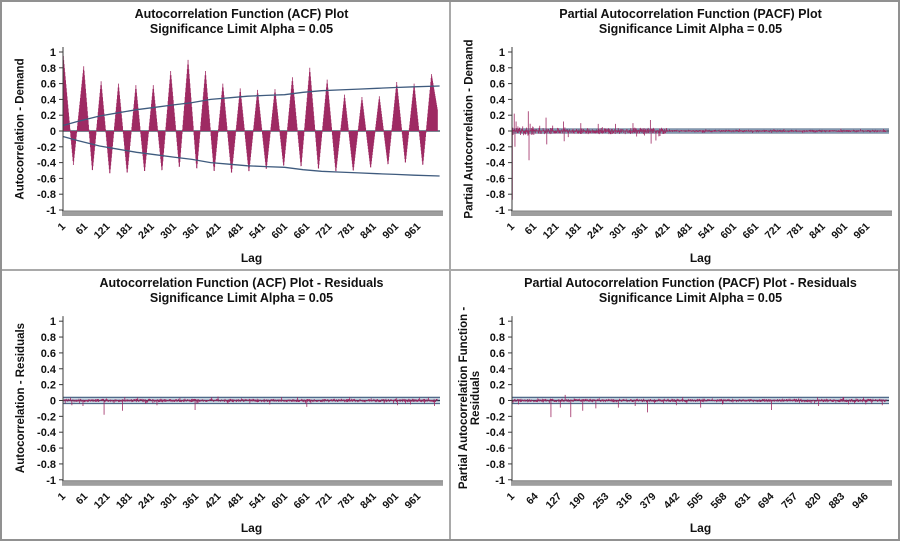 This screenshot has height=541, width=900. What do you see at coordinates (695, 500) in the screenshot?
I see `svg-text: 505` at bounding box center [695, 500].